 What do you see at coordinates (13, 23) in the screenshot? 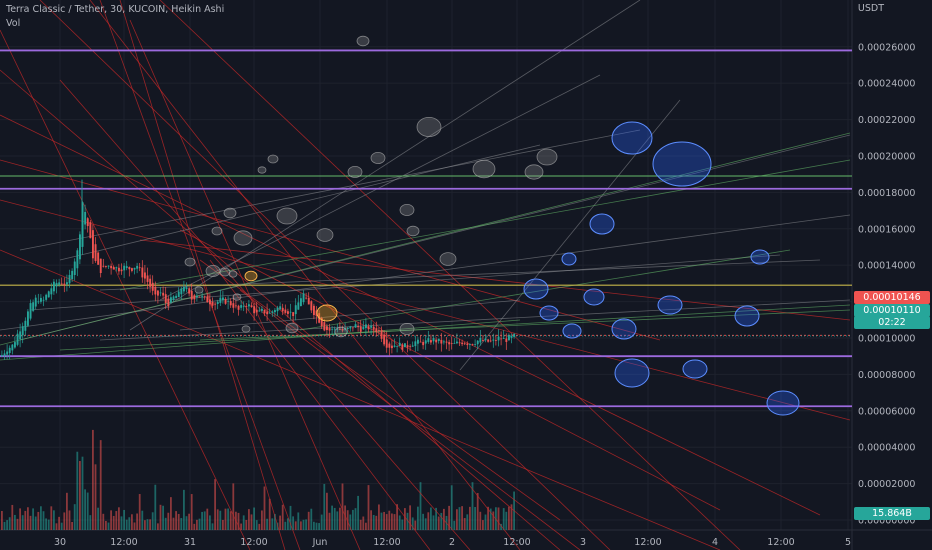
I see `volume-label: Vol` at bounding box center [13, 23].